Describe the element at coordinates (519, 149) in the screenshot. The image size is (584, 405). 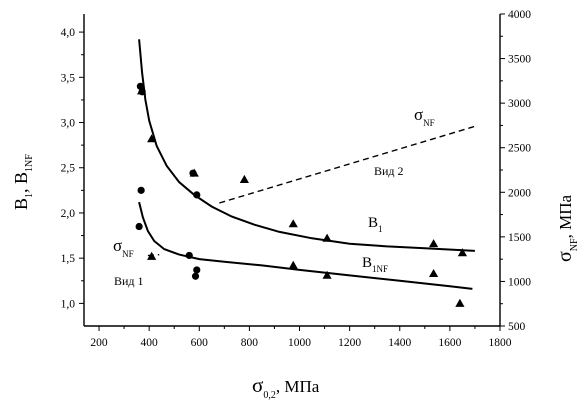
I see `y-right-tick-label: 2500` at that location.